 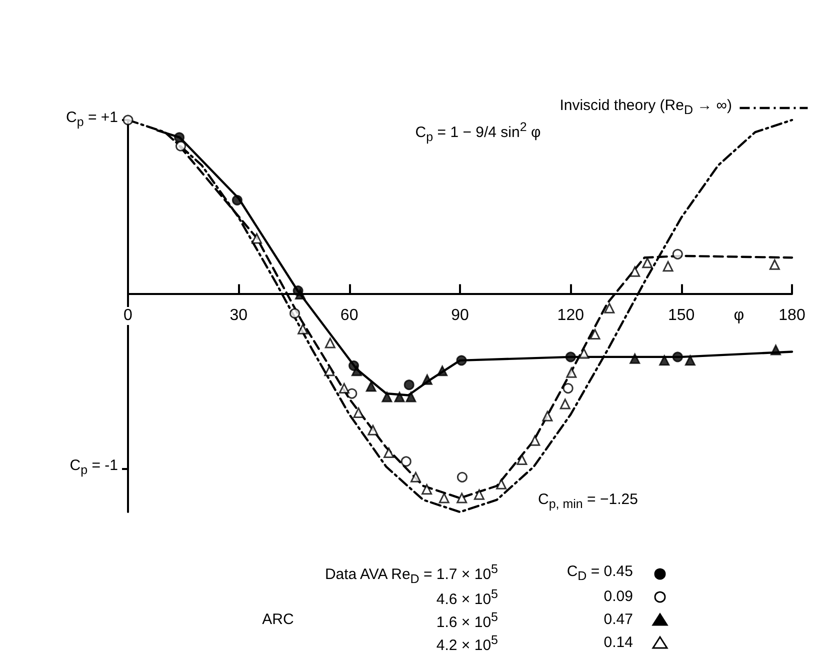 What do you see at coordinates (467, 643) in the screenshot?
I see `text: 4.2 × 10$^{5}$` at bounding box center [467, 643].